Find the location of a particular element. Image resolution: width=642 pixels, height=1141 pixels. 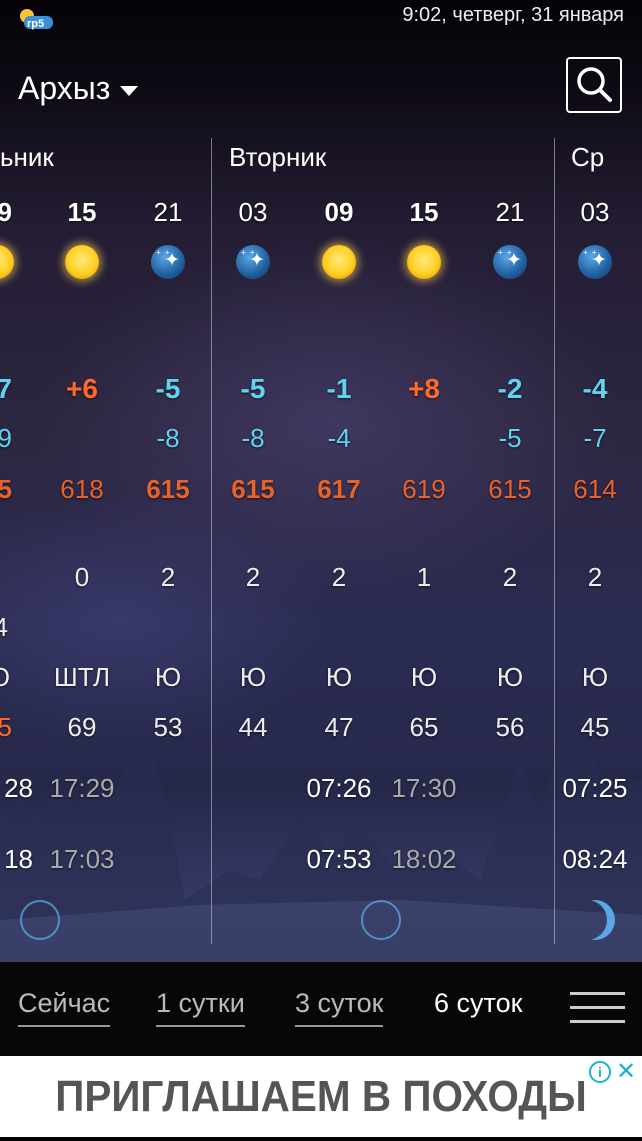

caret-down-icon is located at coordinates (129, 90).